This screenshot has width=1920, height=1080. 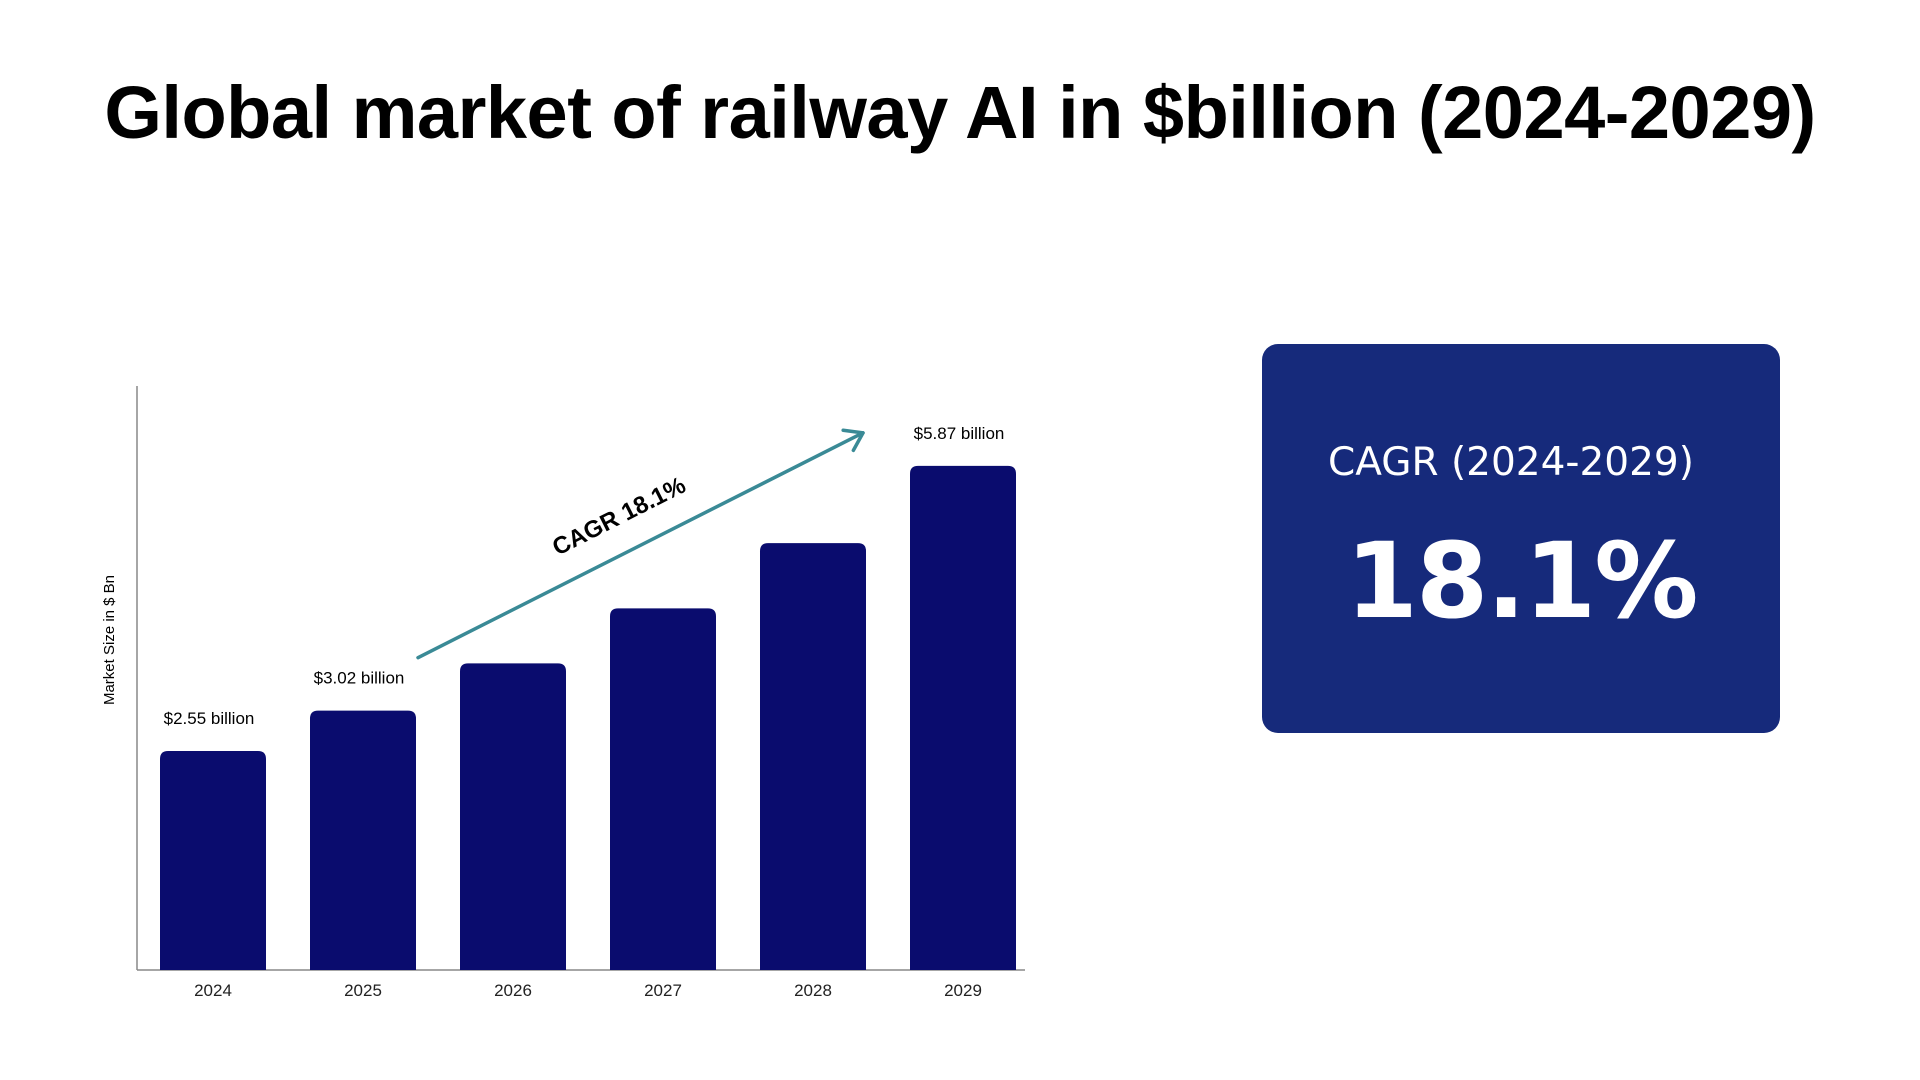 I want to click on cagr-arrow-head, so click(x=853, y=440).